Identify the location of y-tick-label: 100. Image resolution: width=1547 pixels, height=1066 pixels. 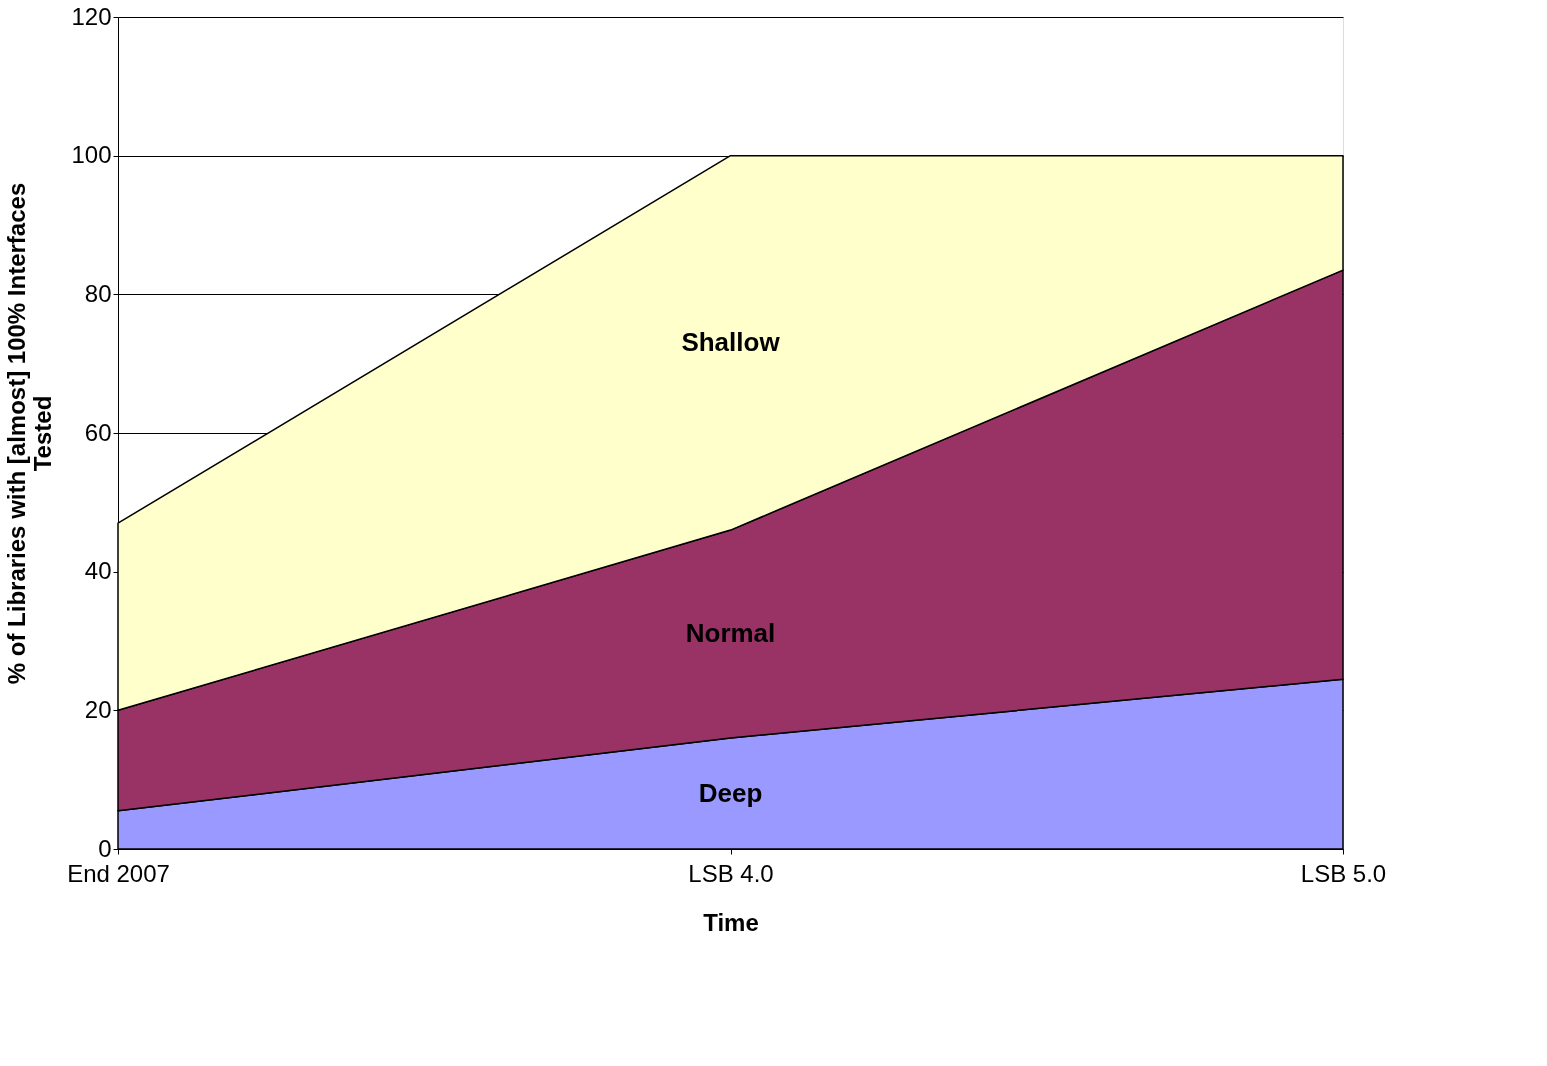
(91, 155).